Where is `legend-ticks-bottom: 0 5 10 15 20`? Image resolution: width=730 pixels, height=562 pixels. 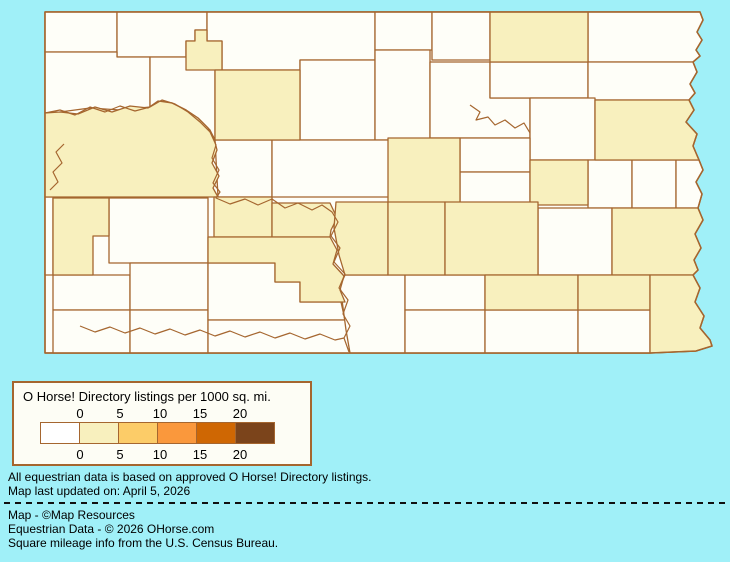 legend-ticks-bottom: 0 5 10 15 20 is located at coordinates (162, 454).